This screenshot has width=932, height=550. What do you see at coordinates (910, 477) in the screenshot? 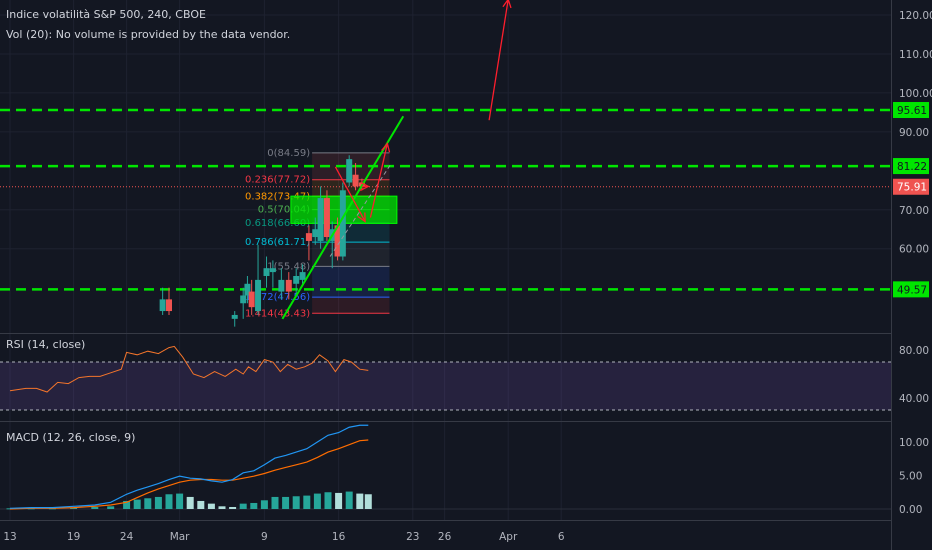
I see `macd-tick-label: 5.00` at bounding box center [910, 477].